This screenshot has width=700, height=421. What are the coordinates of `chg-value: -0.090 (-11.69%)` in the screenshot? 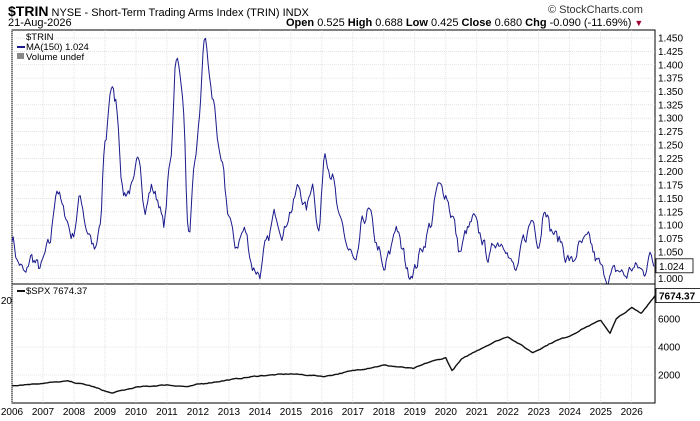 It's located at (590, 23).